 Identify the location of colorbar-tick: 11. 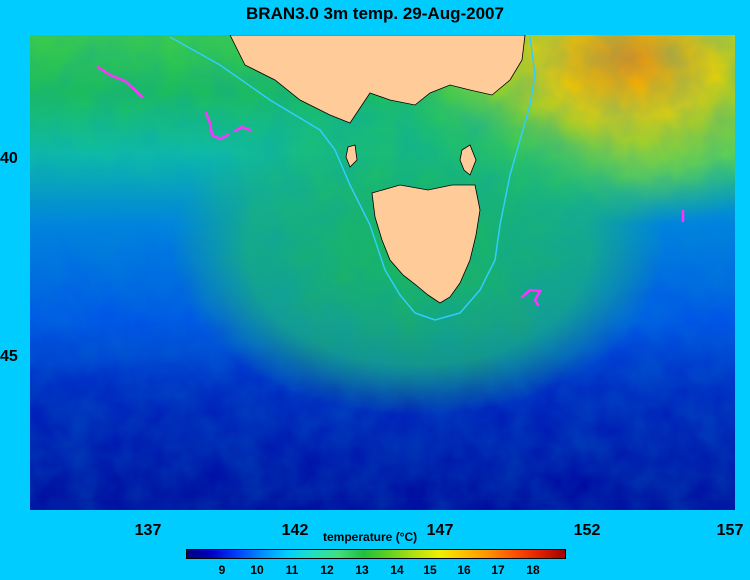
(292, 570).